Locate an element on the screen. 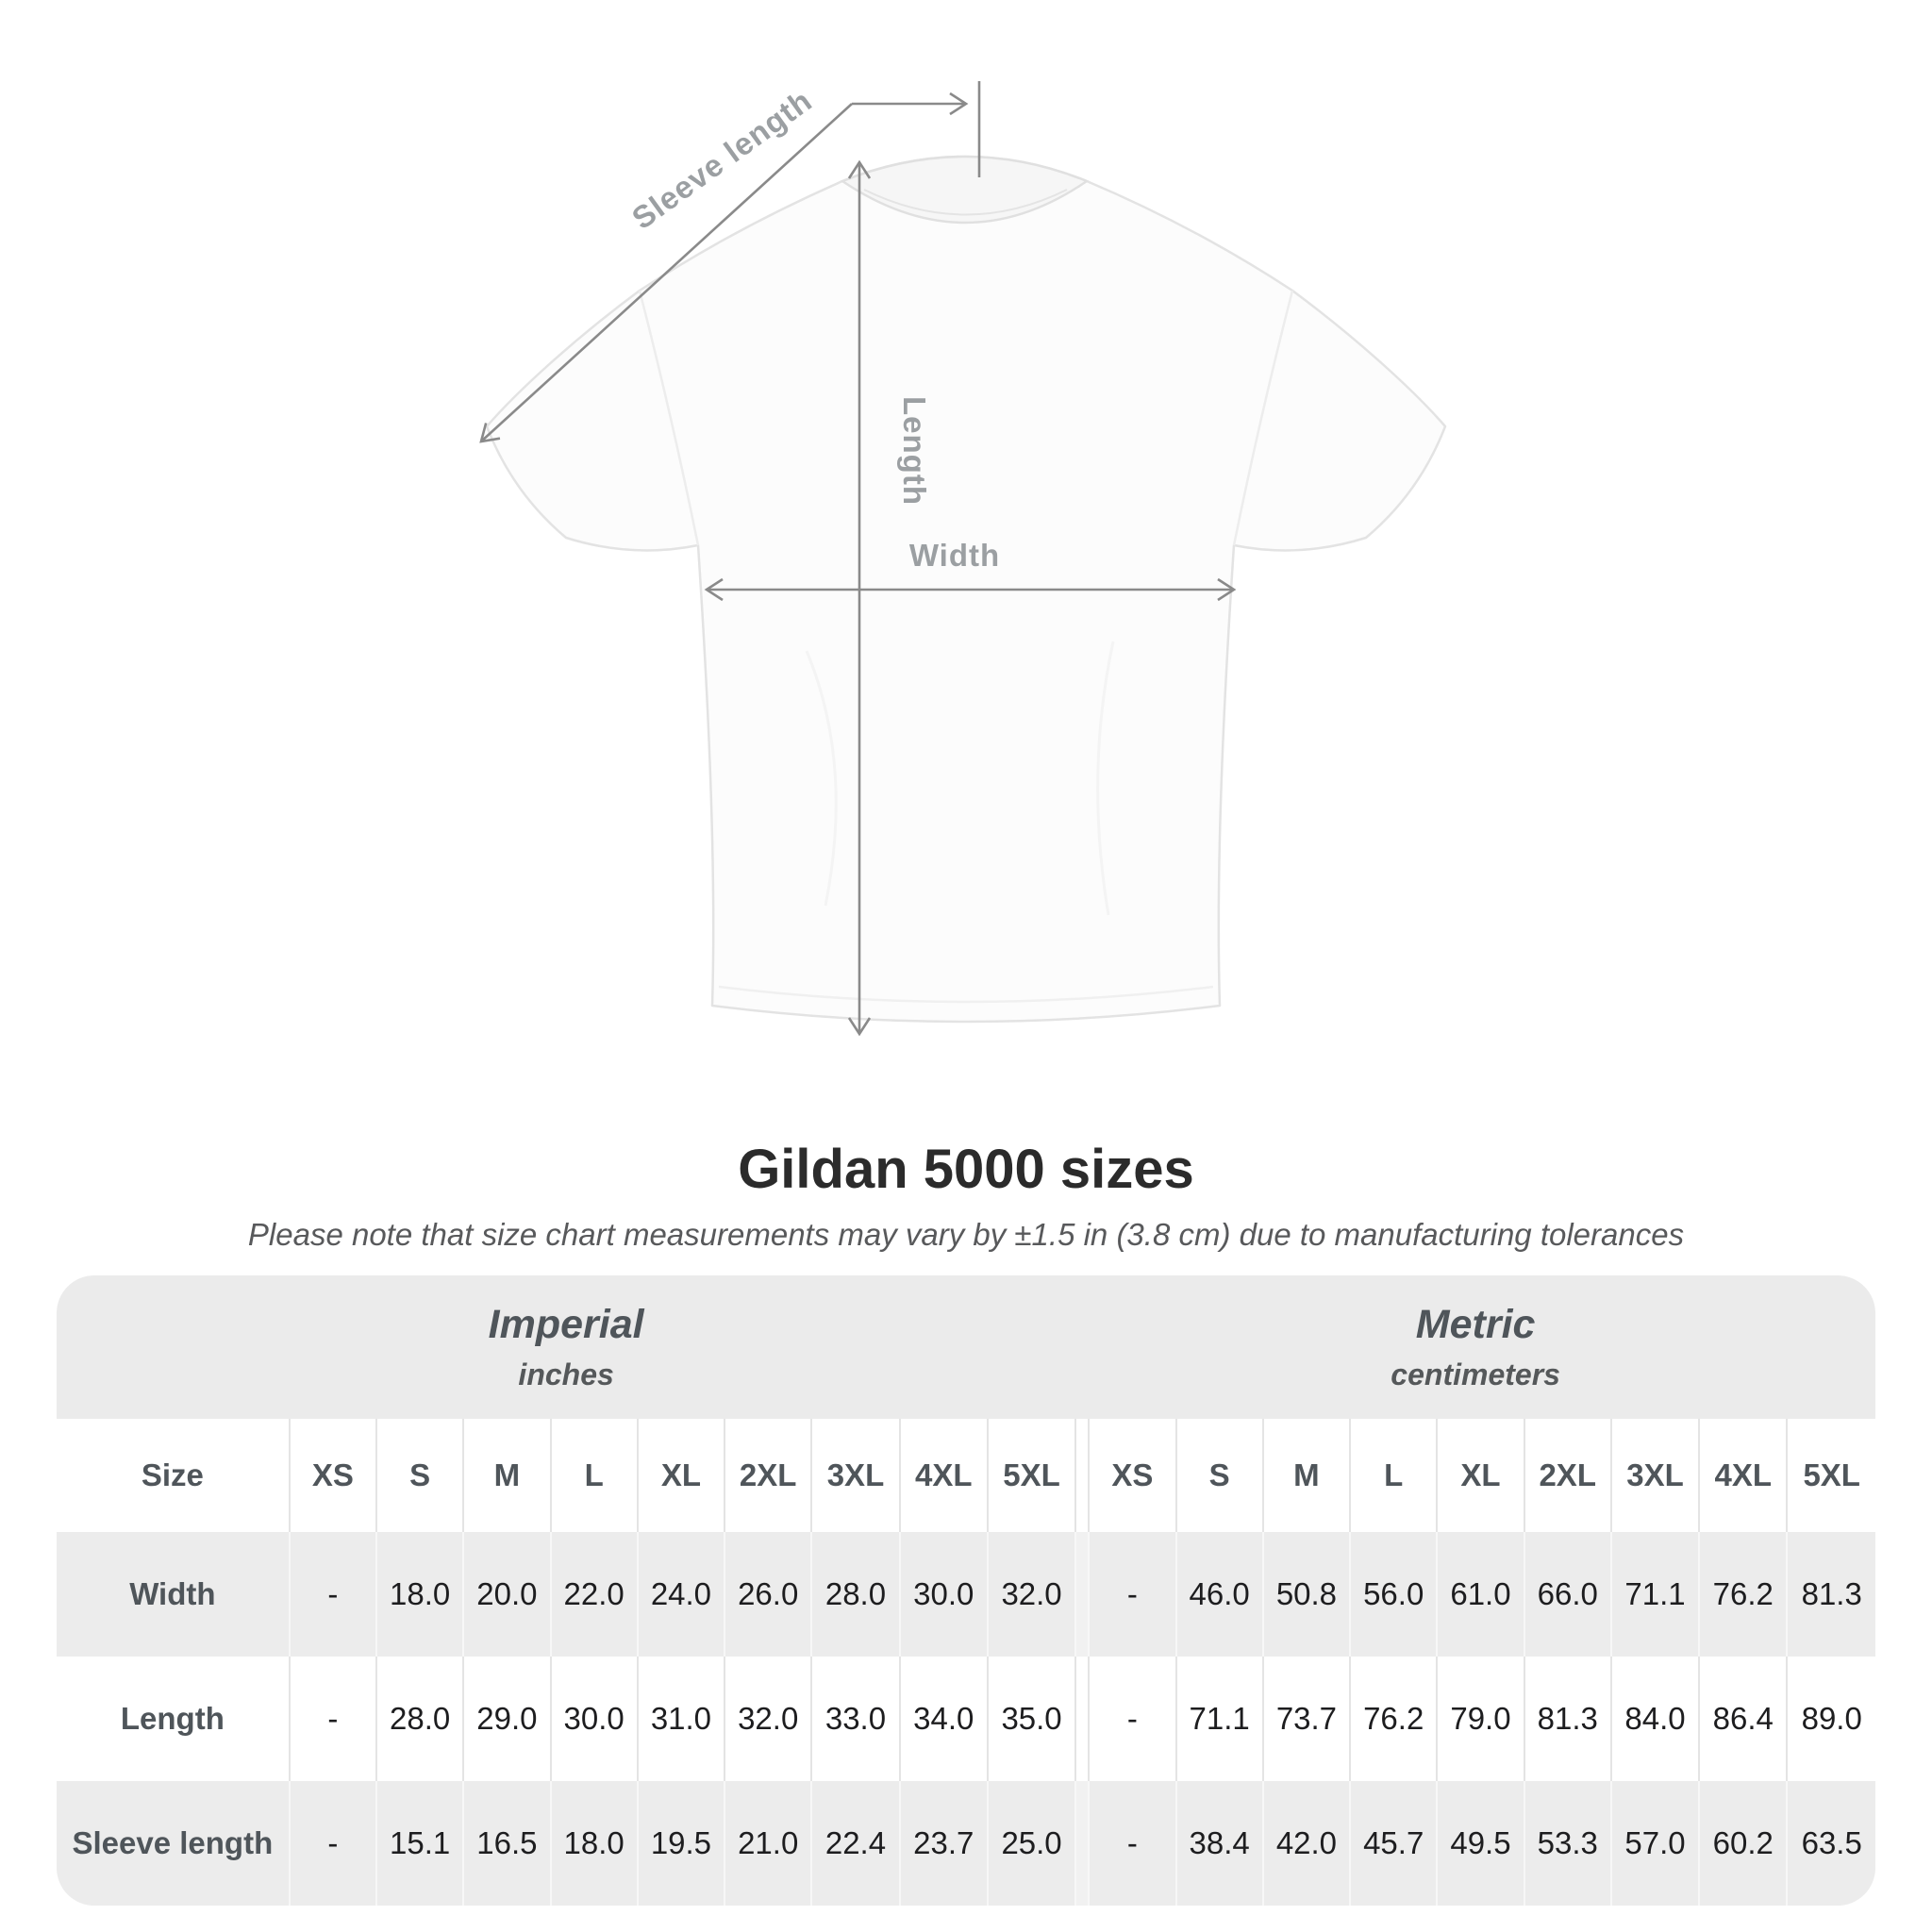 Image resolution: width=1932 pixels, height=1932 pixels. value-cell: 63.5 is located at coordinates (1831, 1844).